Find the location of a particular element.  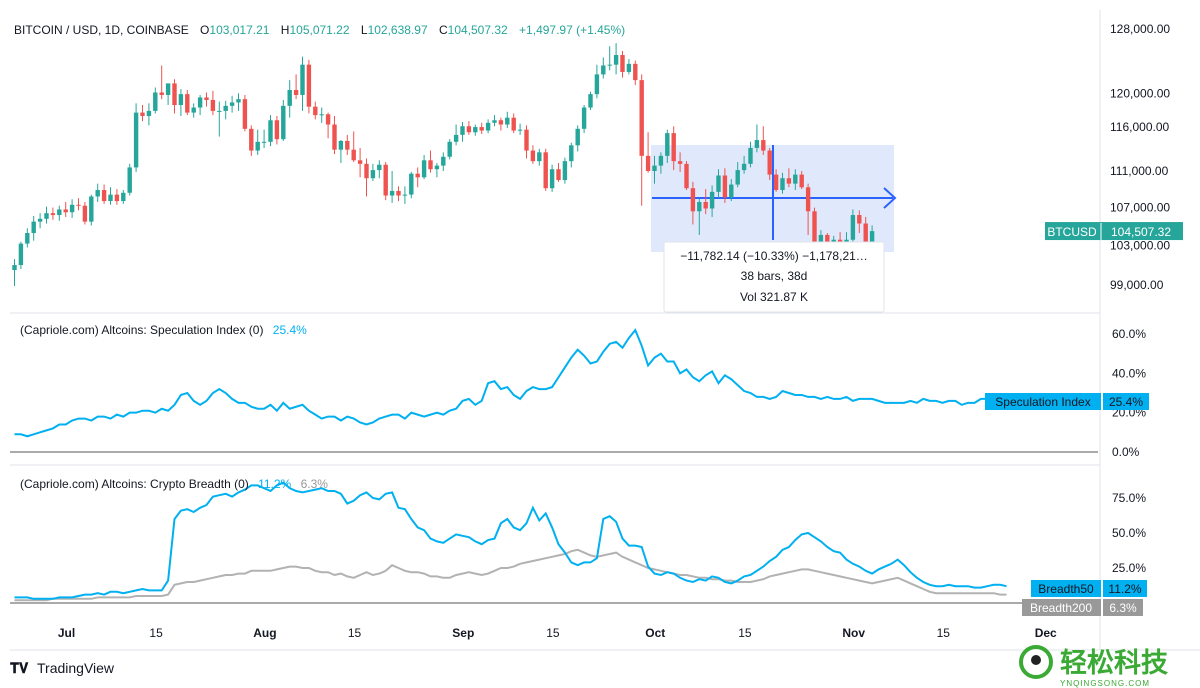

spec-label-badge is located at coordinates (1043, 401).